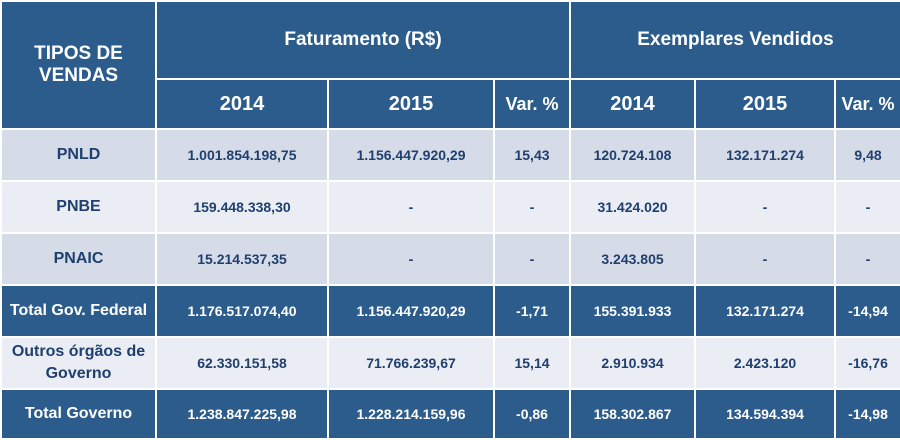 This screenshot has width=900, height=440. What do you see at coordinates (532, 104) in the screenshot?
I see `subheader-var-faturamento: Var. %` at bounding box center [532, 104].